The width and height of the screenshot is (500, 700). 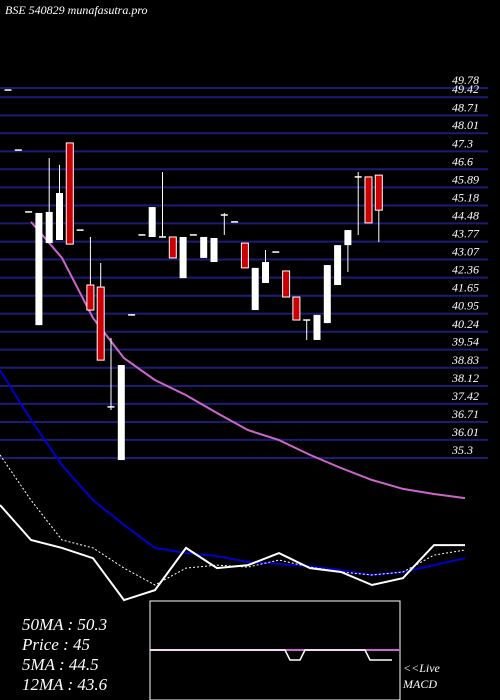 What do you see at coordinates (465, 342) in the screenshot?
I see `y-tick-label: 39.54` at bounding box center [465, 342].